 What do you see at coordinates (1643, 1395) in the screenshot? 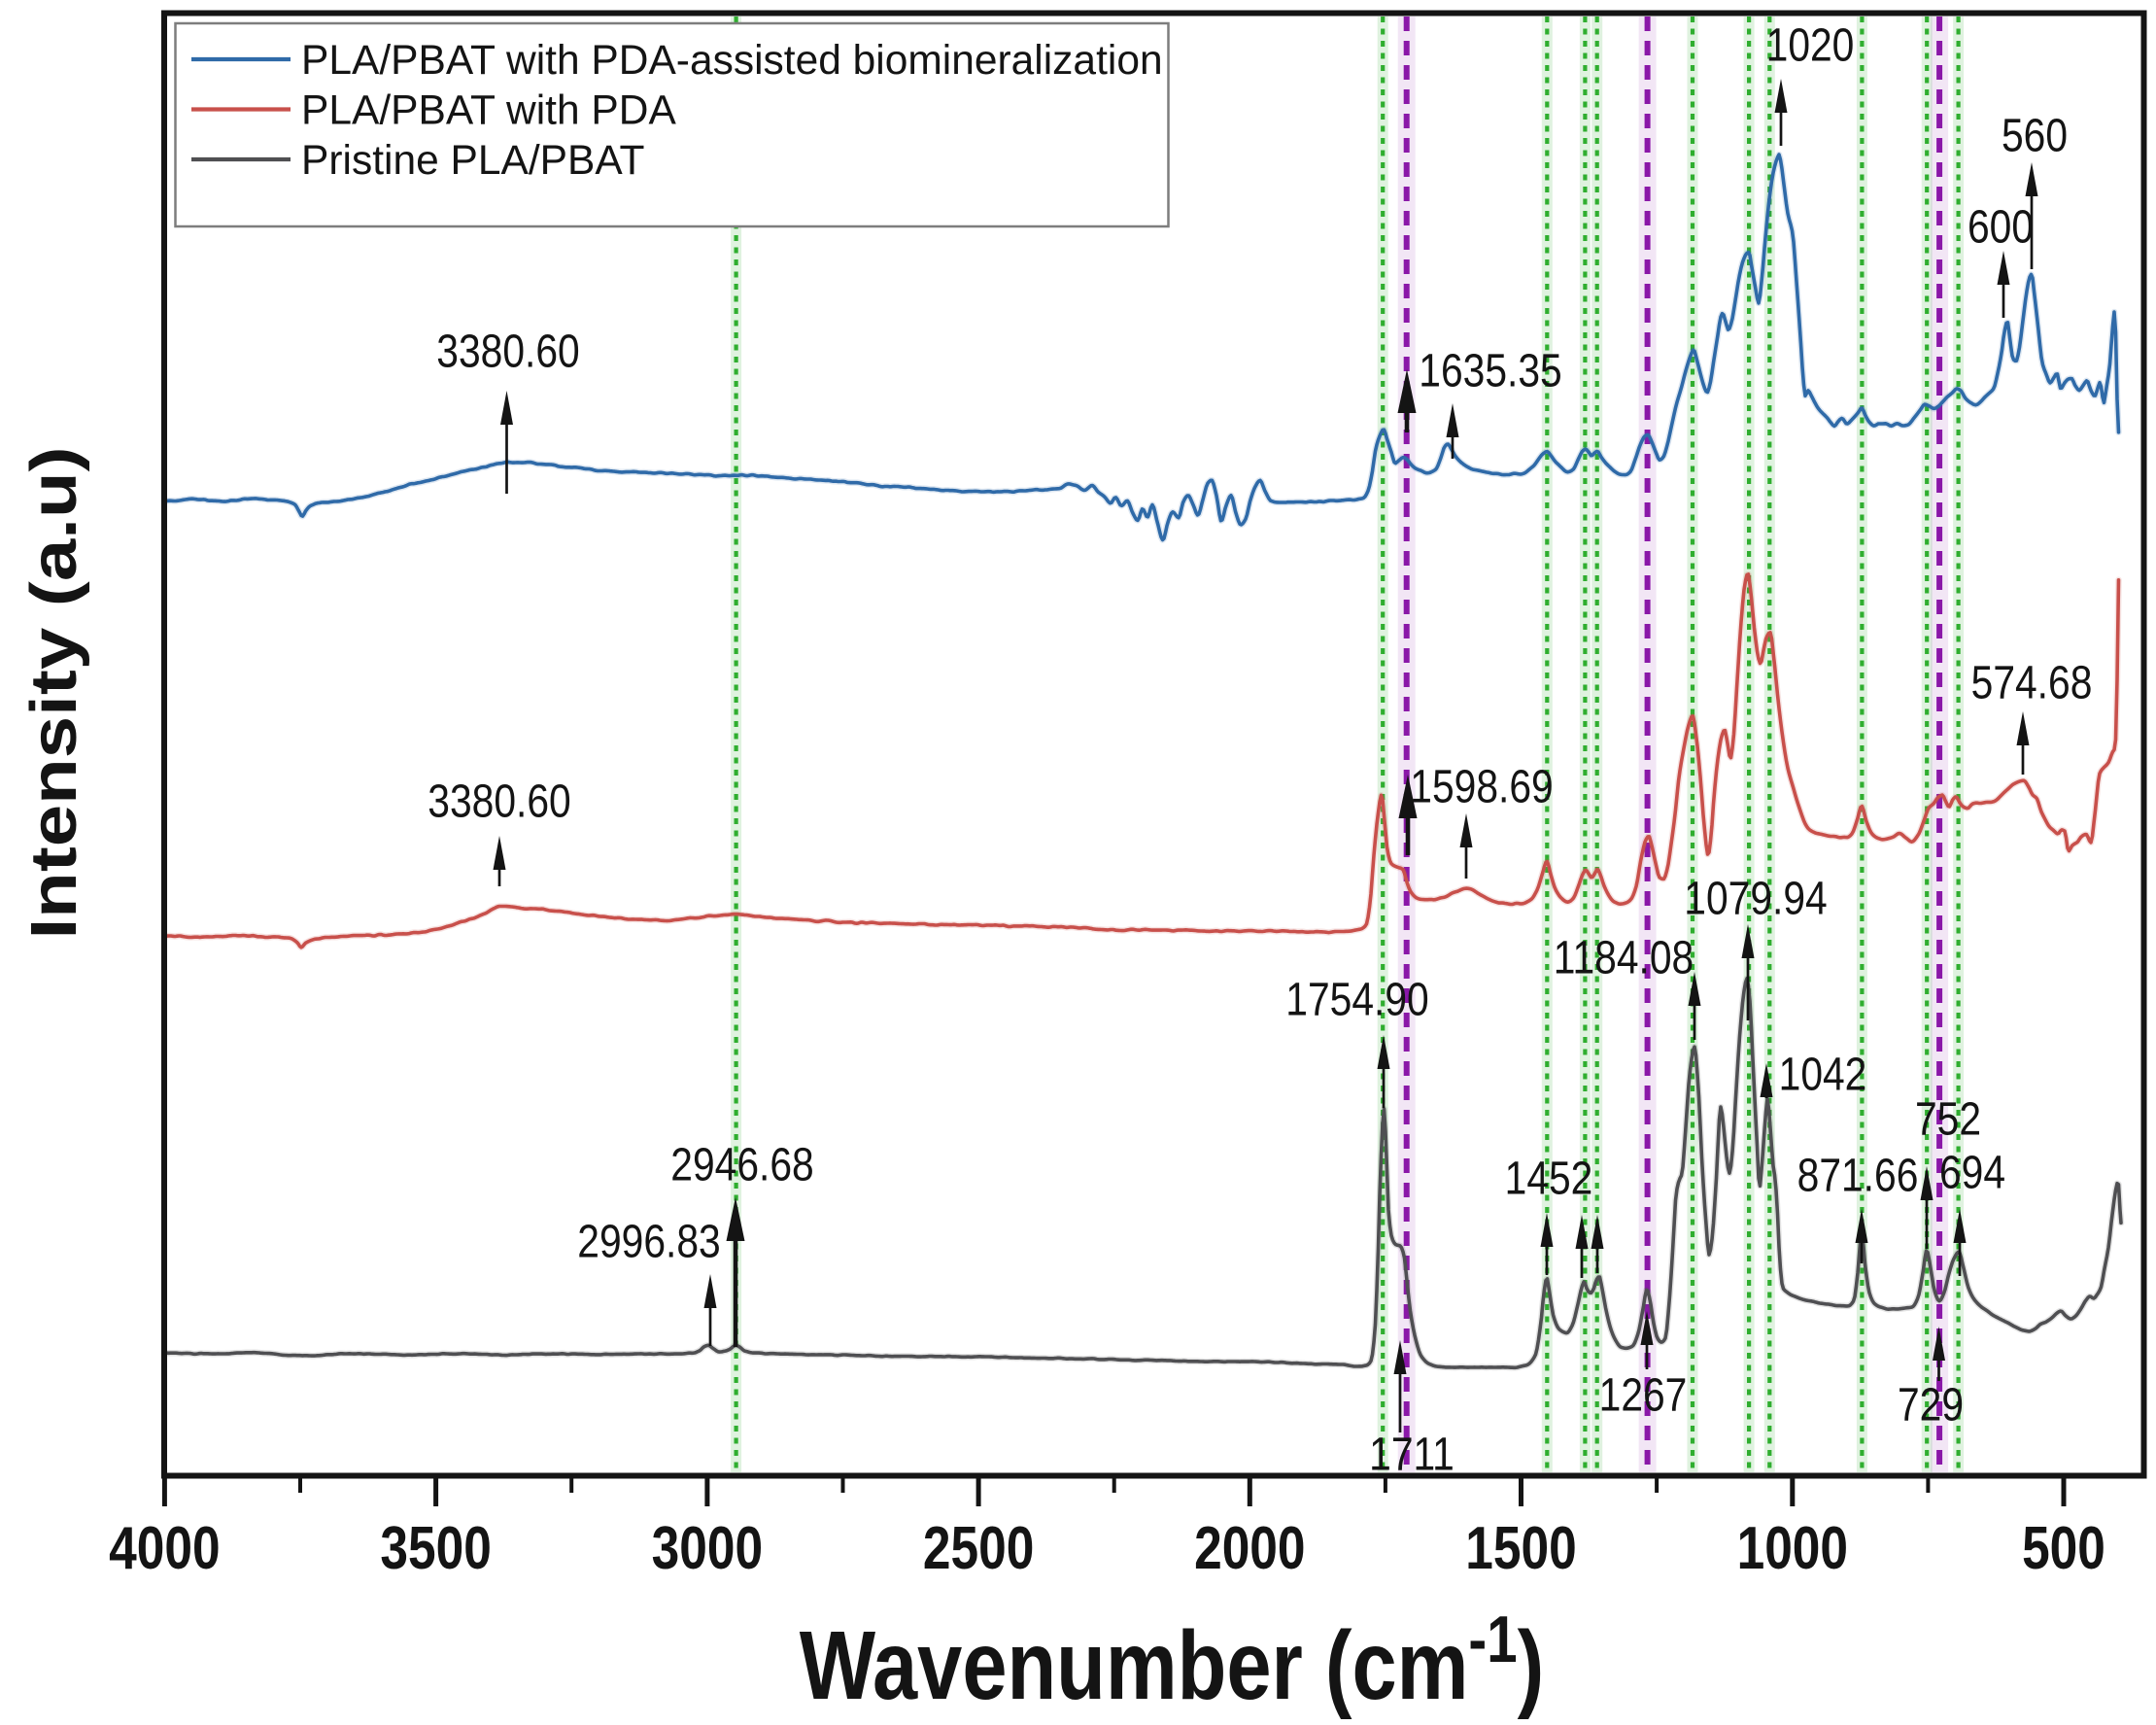
I see `svg-text: 1267` at bounding box center [1643, 1395].